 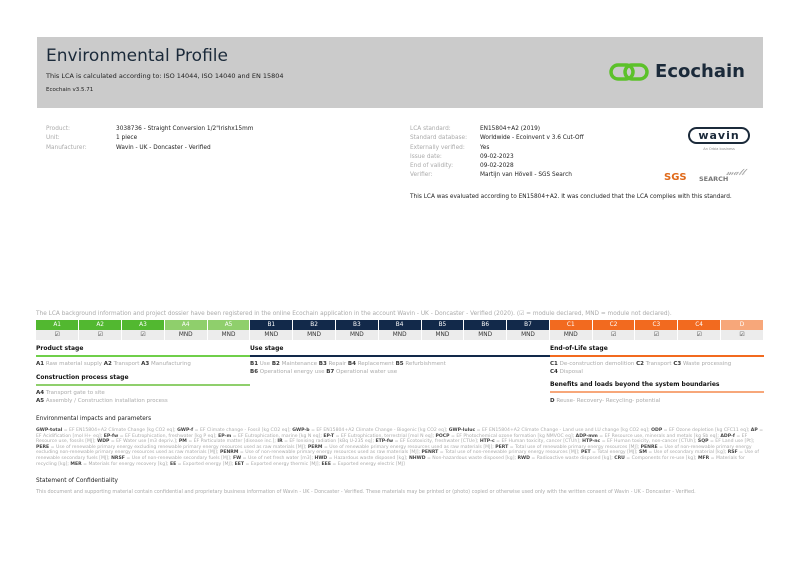 I want to click on module-code: A3, so click(x=145, y=364).